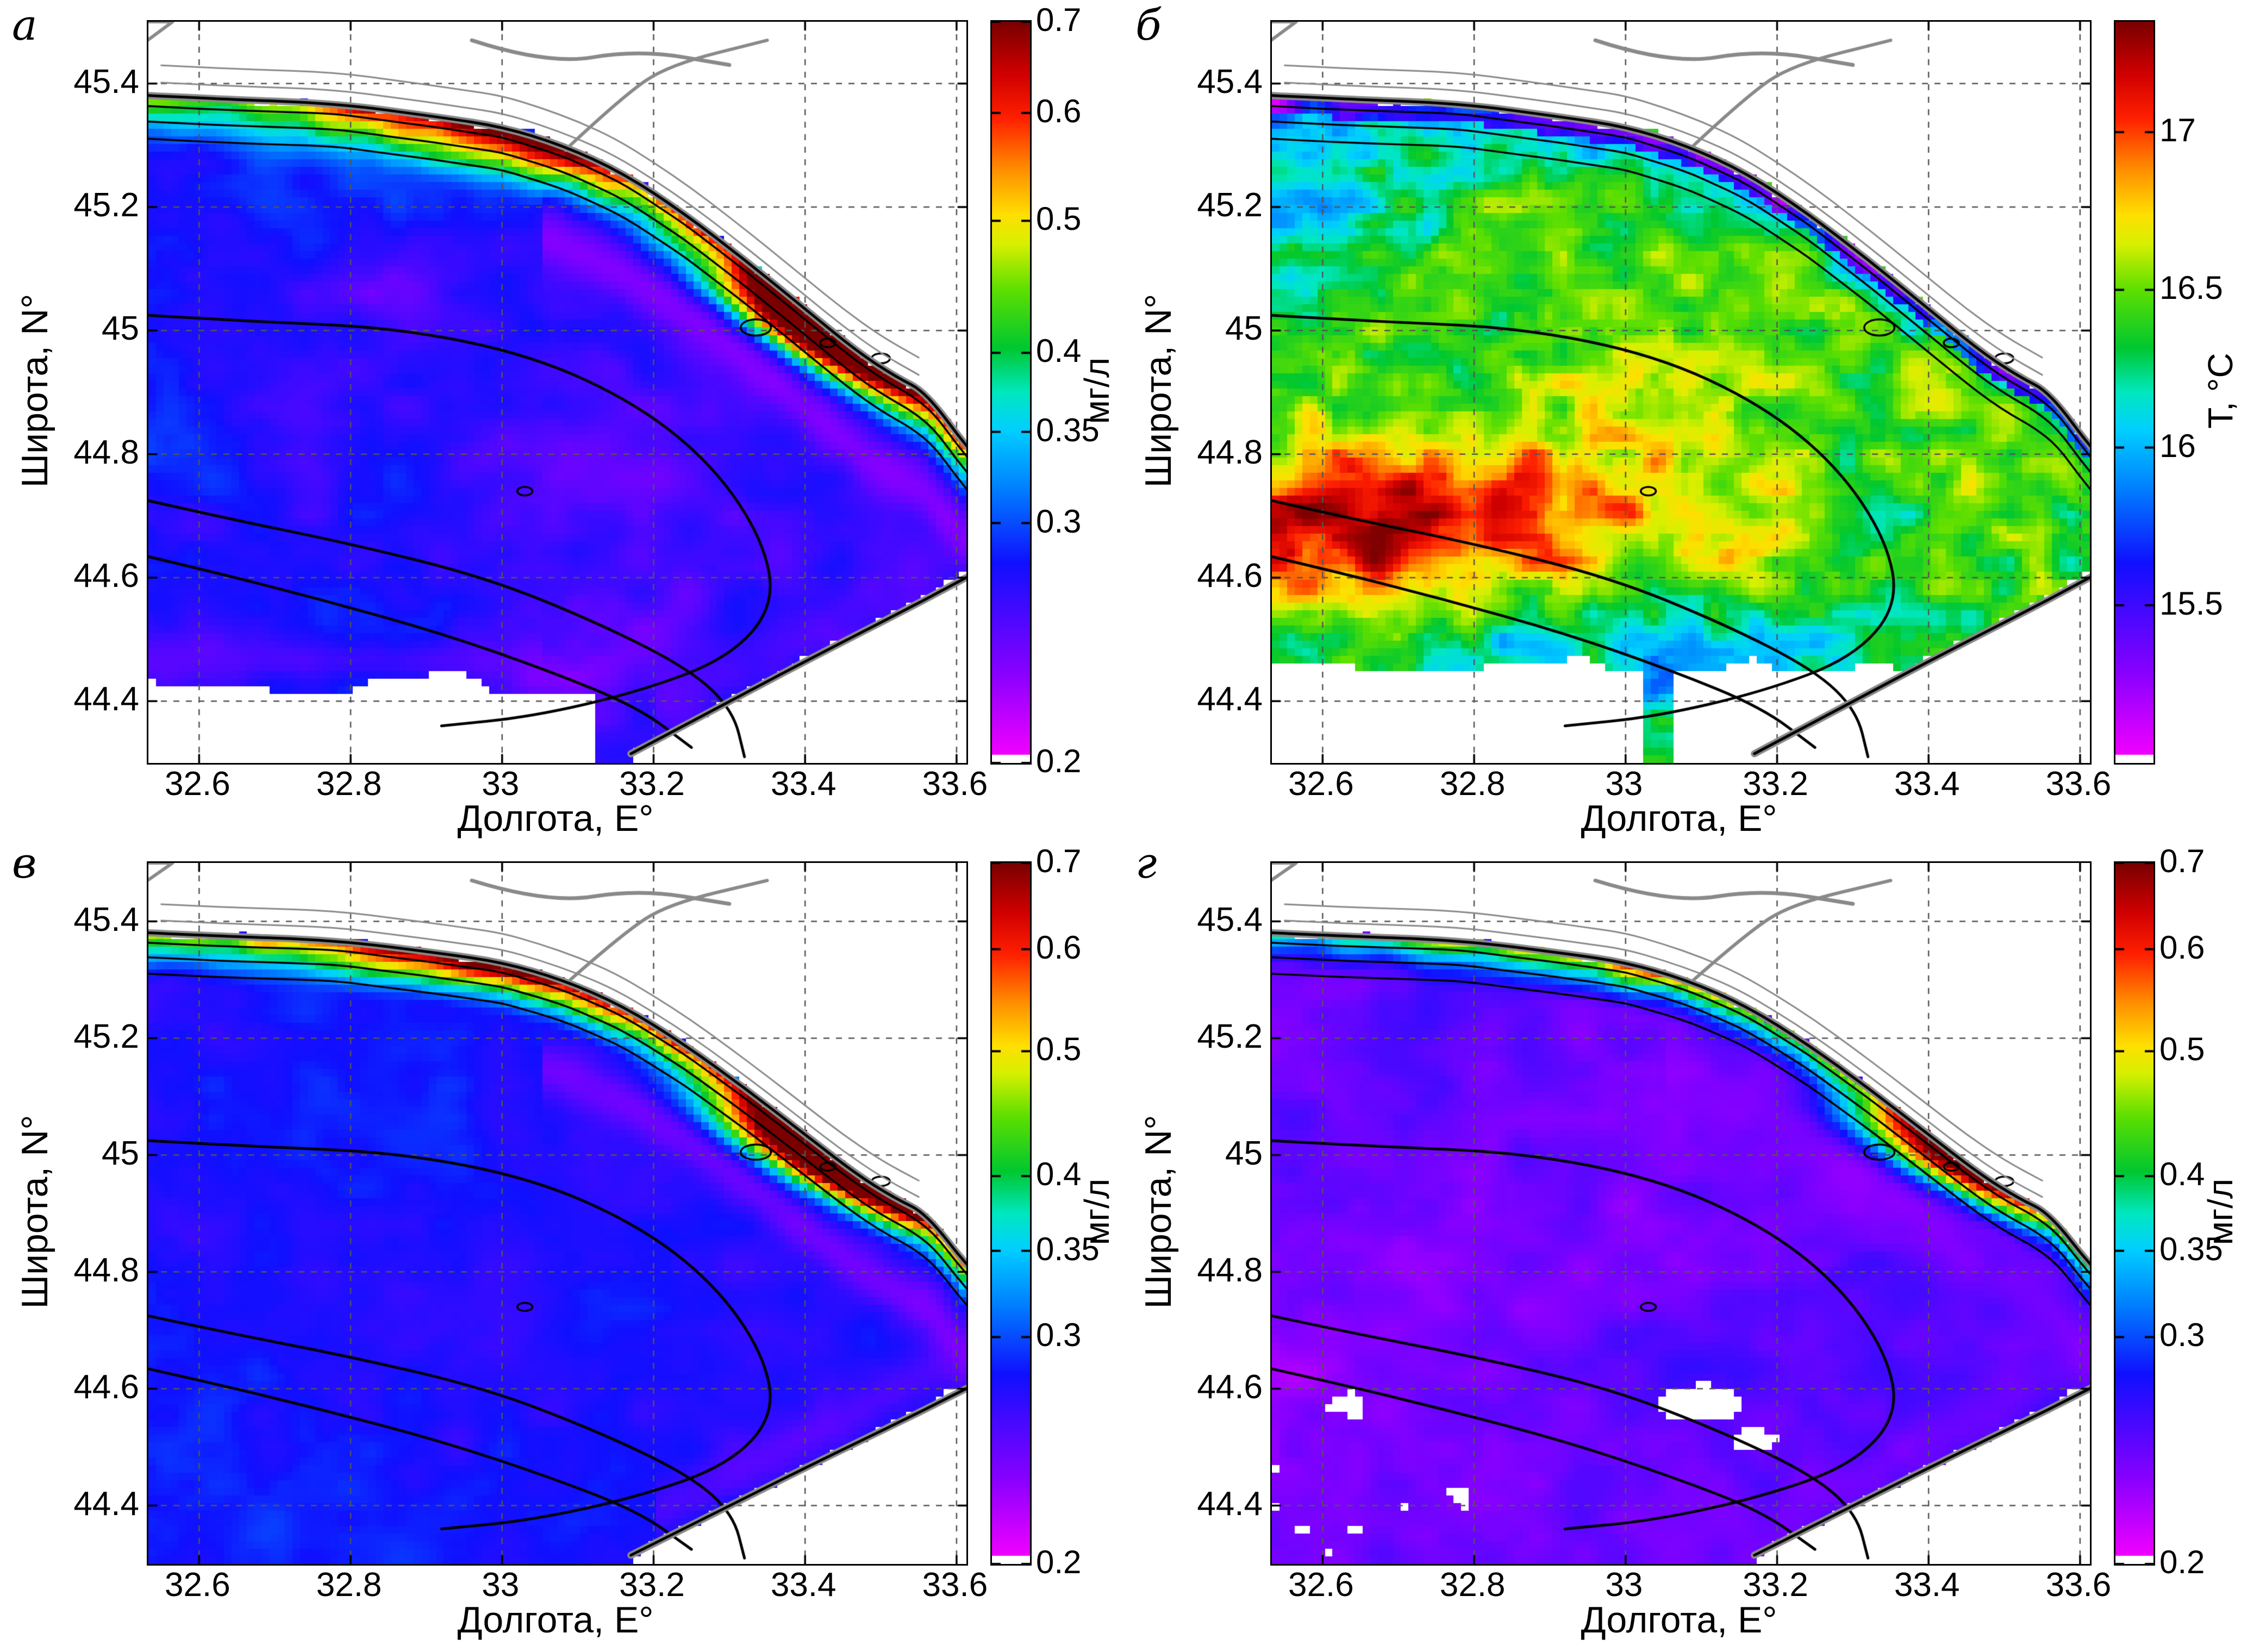 This screenshot has width=2247, height=1652. I want to click on panel-v-letter: в, so click(24, 863).